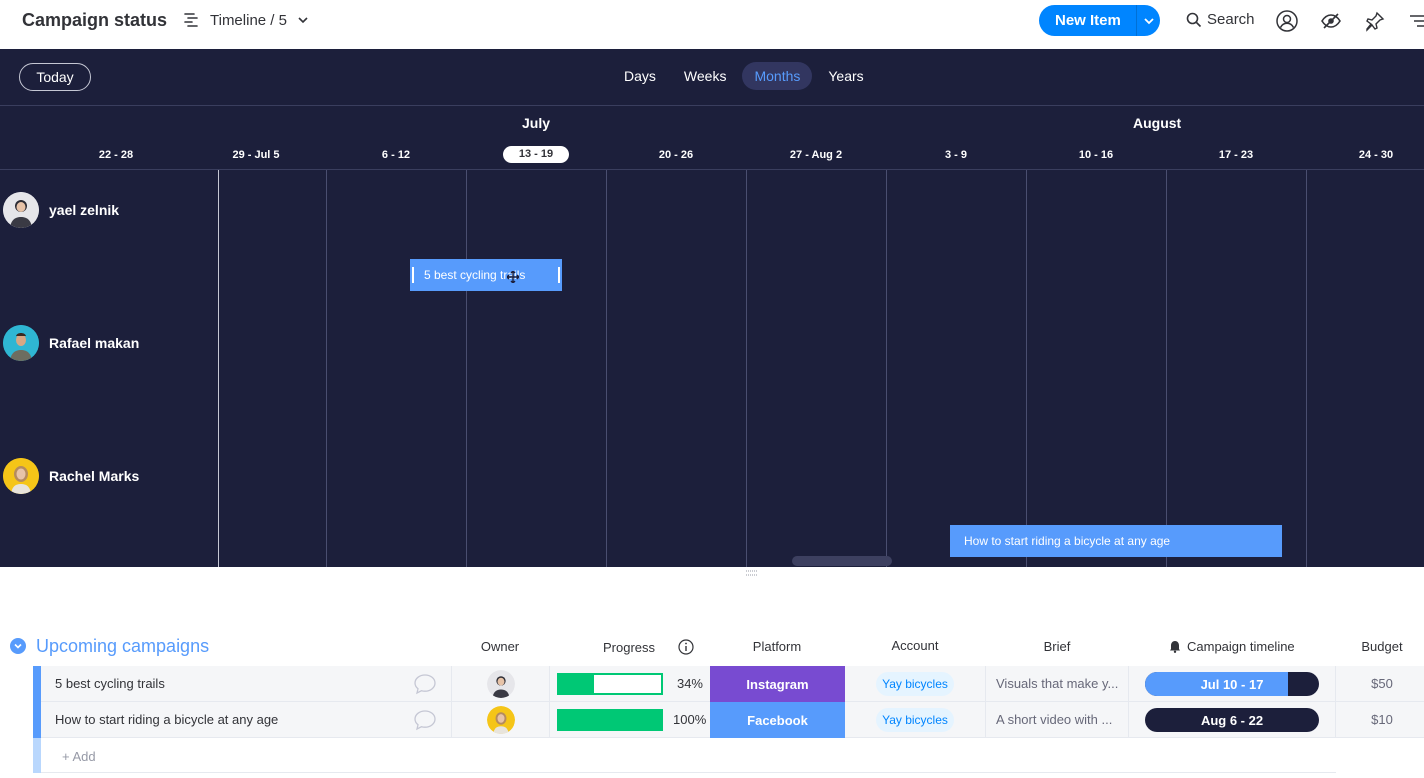  I want to click on week-label: 10 - 16, so click(1096, 155).